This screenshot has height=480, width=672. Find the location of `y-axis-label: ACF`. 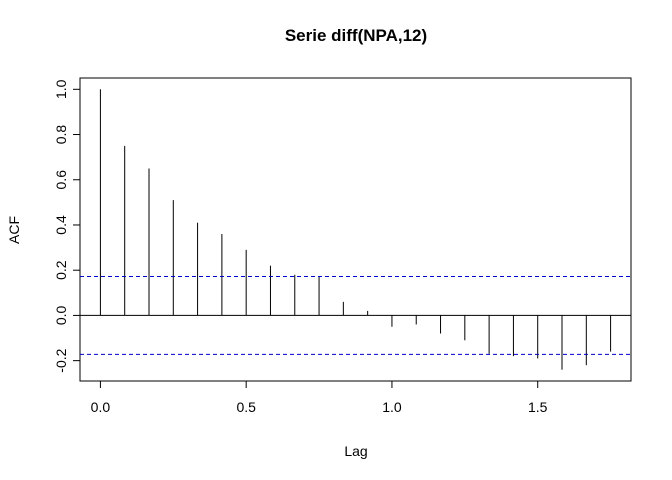

y-axis-label: ACF is located at coordinates (14, 230).